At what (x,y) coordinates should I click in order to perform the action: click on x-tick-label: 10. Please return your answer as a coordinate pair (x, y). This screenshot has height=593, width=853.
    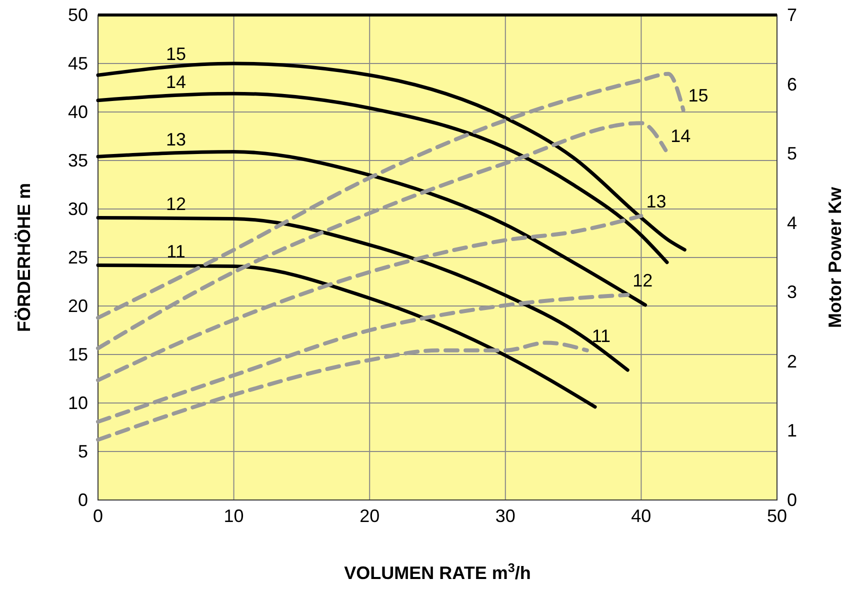
    Looking at the image, I should click on (234, 516).